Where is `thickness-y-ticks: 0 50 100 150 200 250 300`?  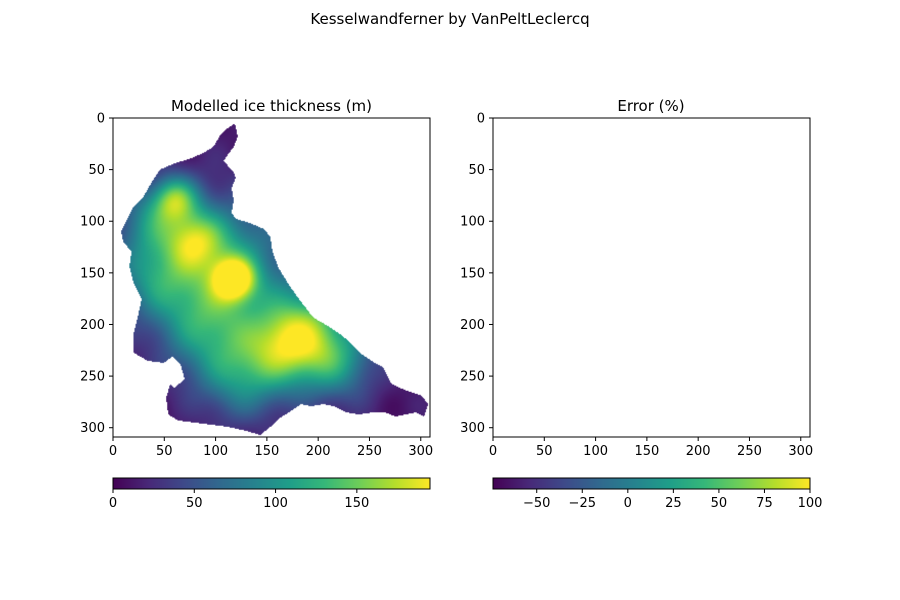 thickness-y-ticks: 0 50 100 150 200 250 300 is located at coordinates (96, 274).